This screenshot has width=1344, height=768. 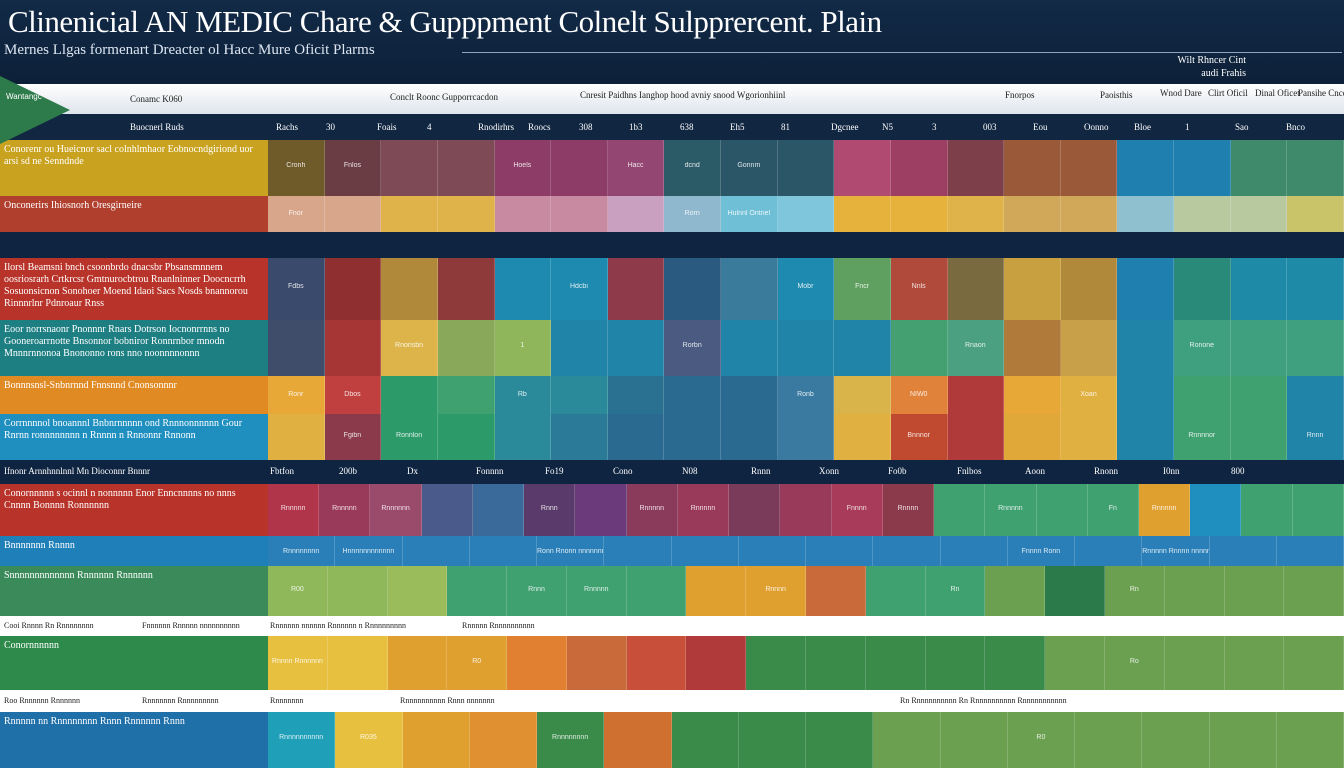 What do you see at coordinates (570, 551) in the screenshot?
I see `cell-text: Ronn Rnonn nnnnnnnnnn` at bounding box center [570, 551].